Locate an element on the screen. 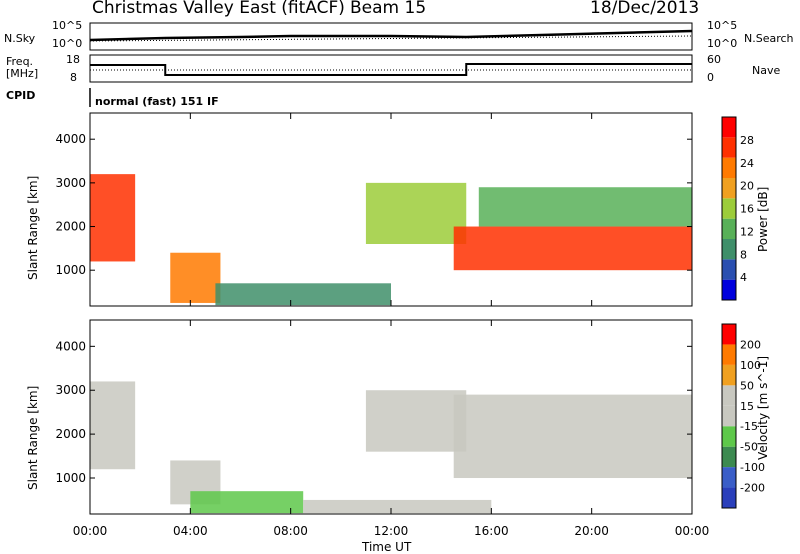  nsearch-tick-low: 10^0 is located at coordinates (722, 43).